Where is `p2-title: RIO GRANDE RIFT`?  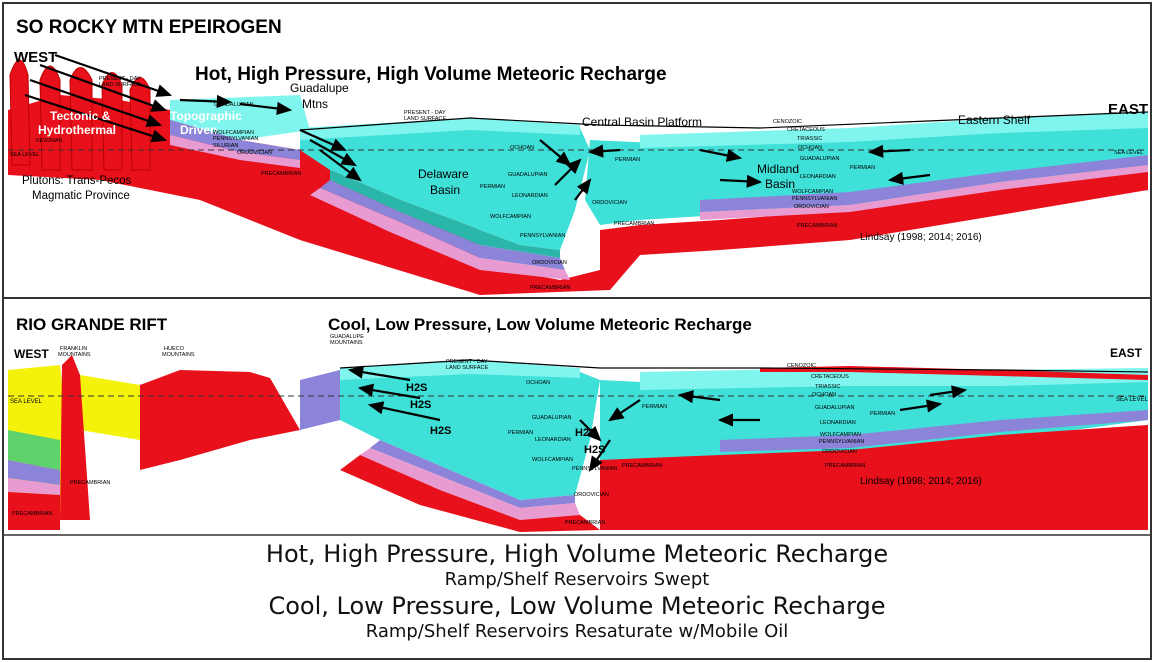
p2-title: RIO GRANDE RIFT is located at coordinates (92, 324).